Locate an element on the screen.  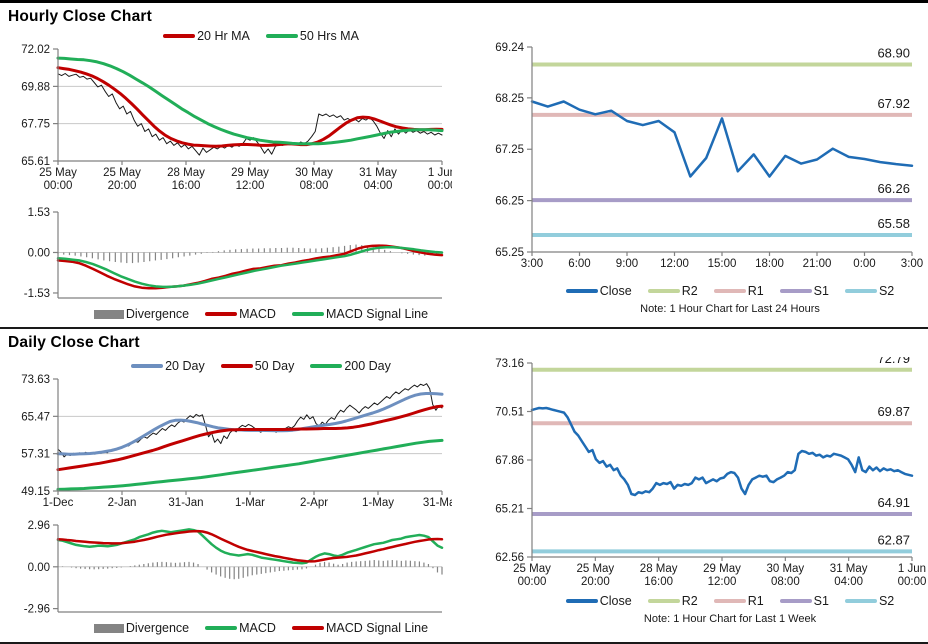
x-tick-label: 08:00 is located at coordinates (785, 582).